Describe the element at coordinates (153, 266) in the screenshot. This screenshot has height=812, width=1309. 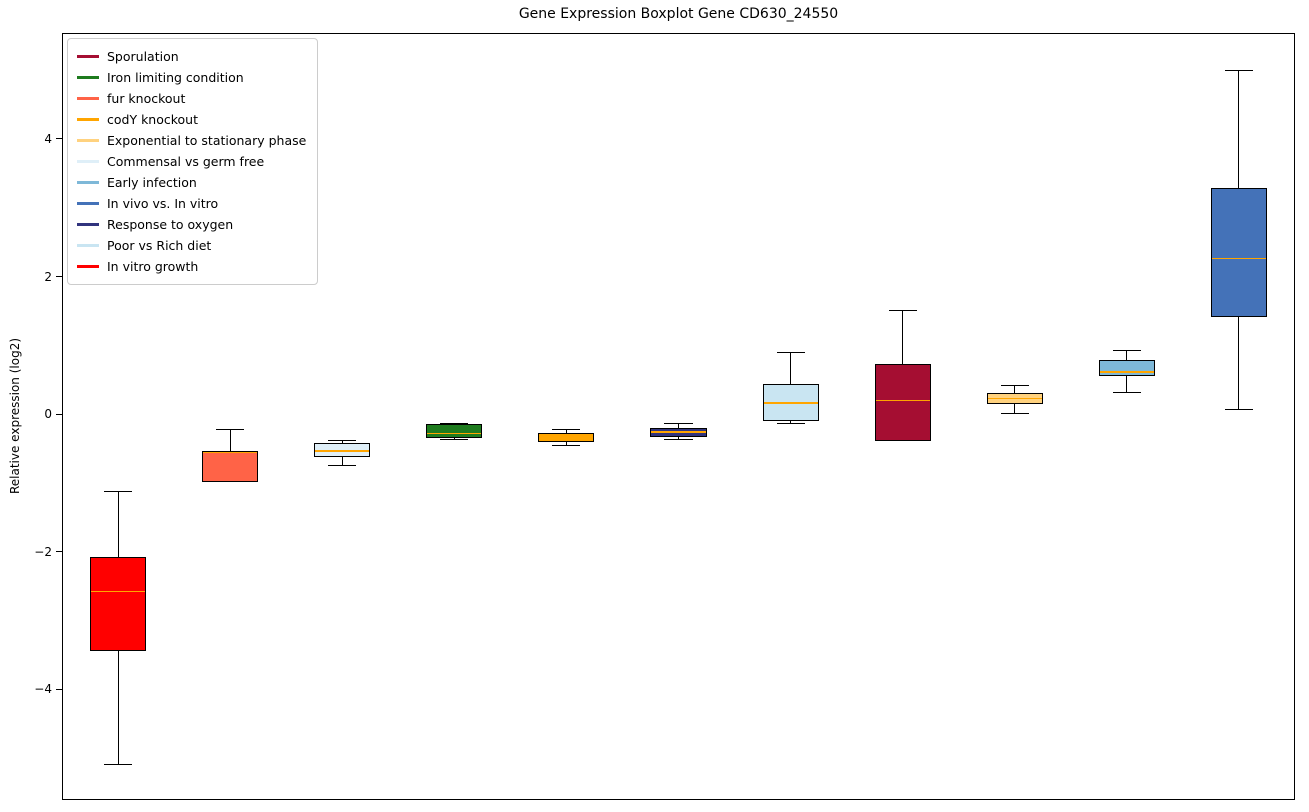
I see `legend-label: In vitro growth` at that location.